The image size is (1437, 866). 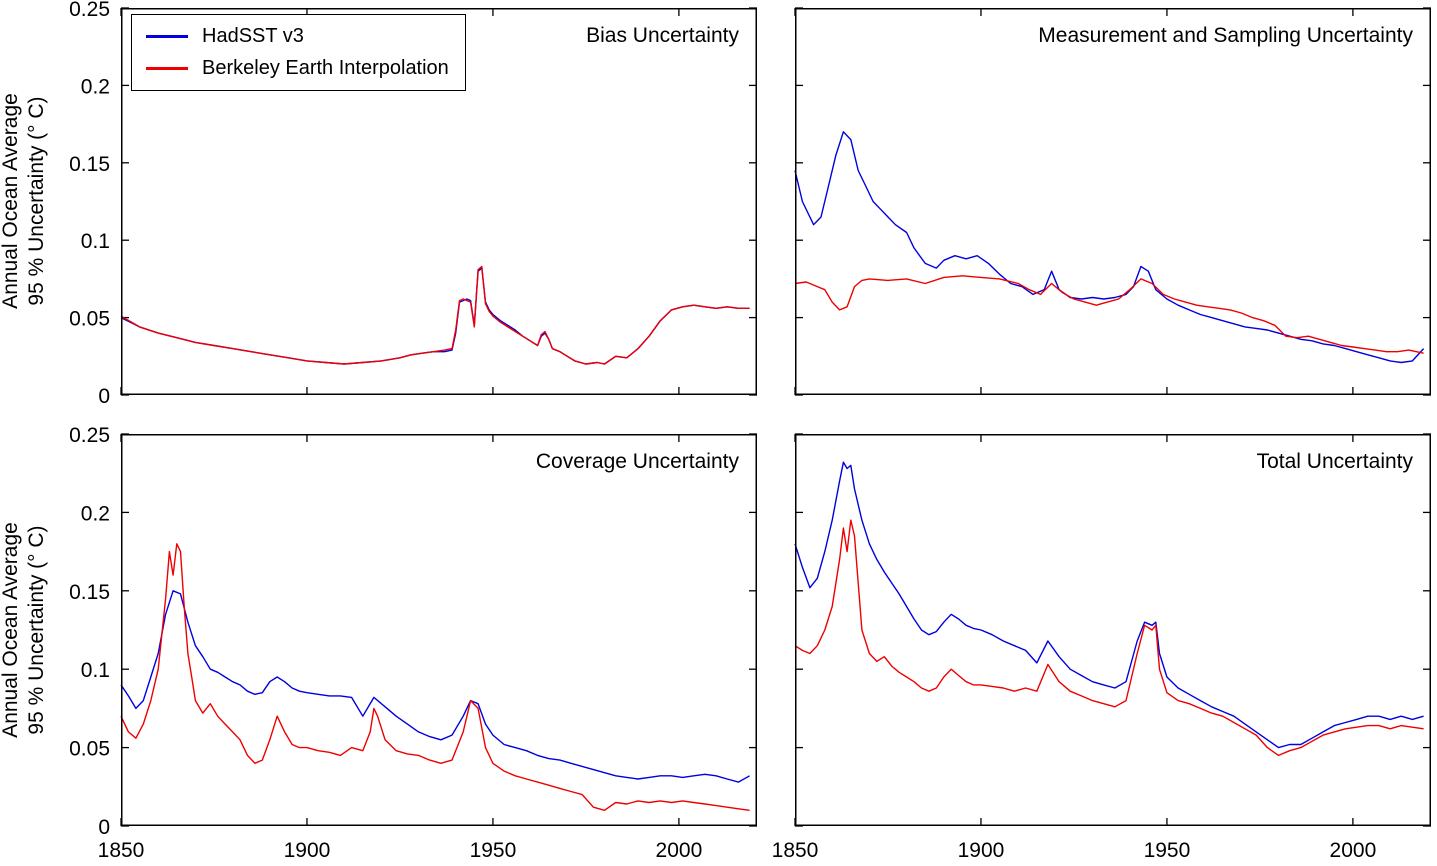 What do you see at coordinates (1225, 35) in the screenshot?
I see `panel-title-measurement-sampling: Measurement and Sampling Uncertainty` at bounding box center [1225, 35].